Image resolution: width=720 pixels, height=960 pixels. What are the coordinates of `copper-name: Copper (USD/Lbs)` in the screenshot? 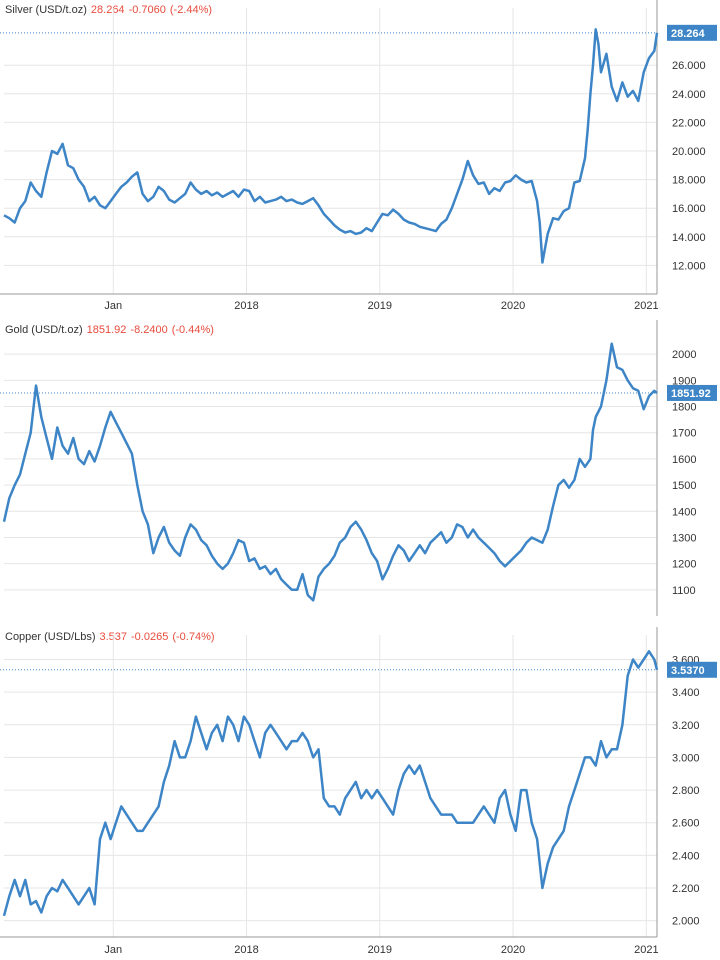 It's located at (50, 637).